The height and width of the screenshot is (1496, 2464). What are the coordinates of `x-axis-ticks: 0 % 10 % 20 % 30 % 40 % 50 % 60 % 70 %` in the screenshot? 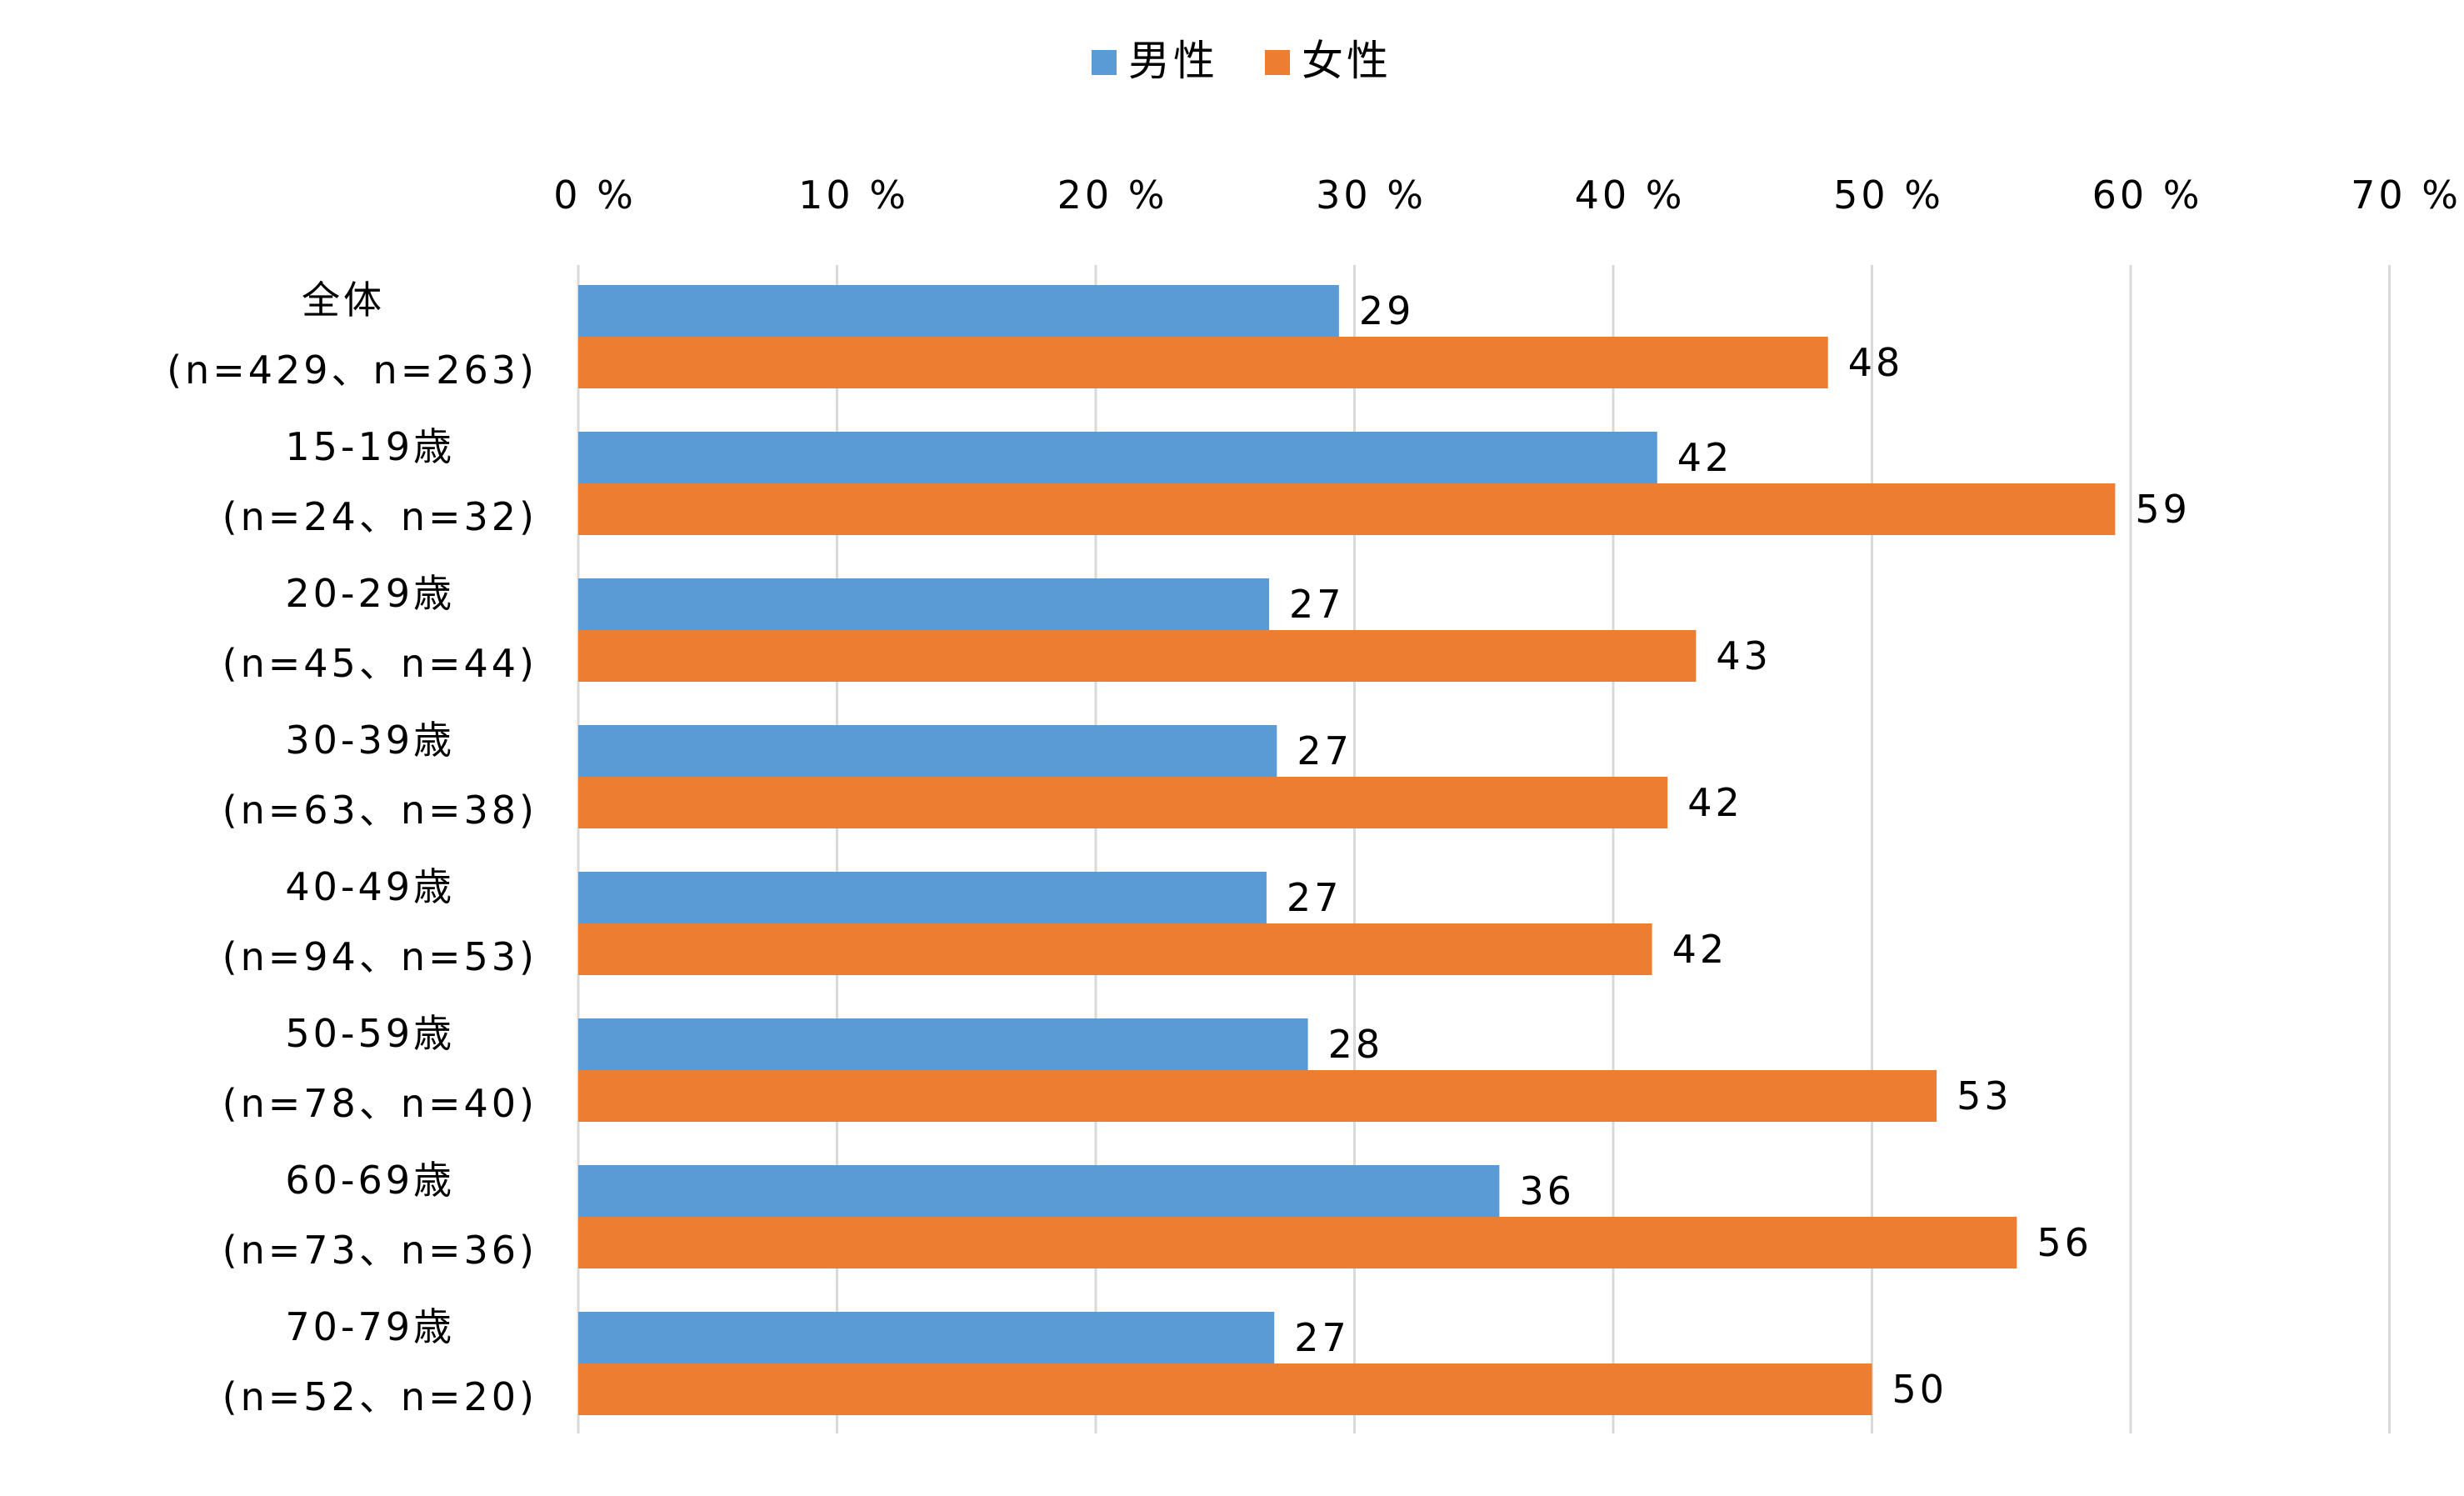 It's located at (1507, 195).